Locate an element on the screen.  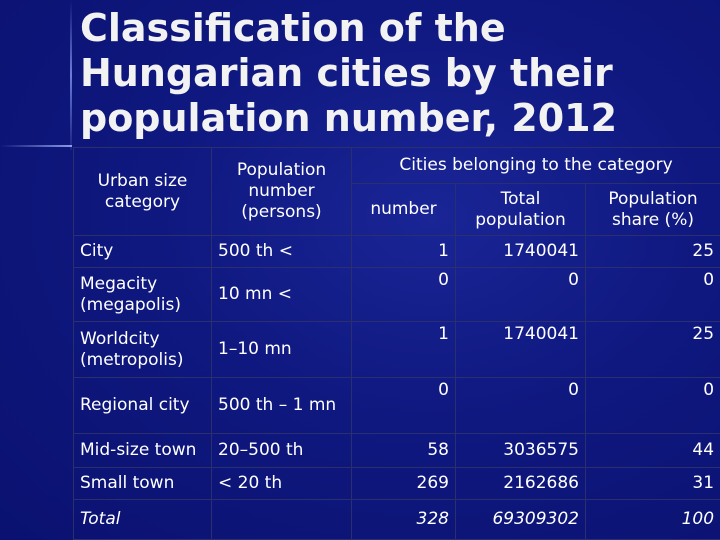
decorative-vertical-line is located at coordinates (71, 75).